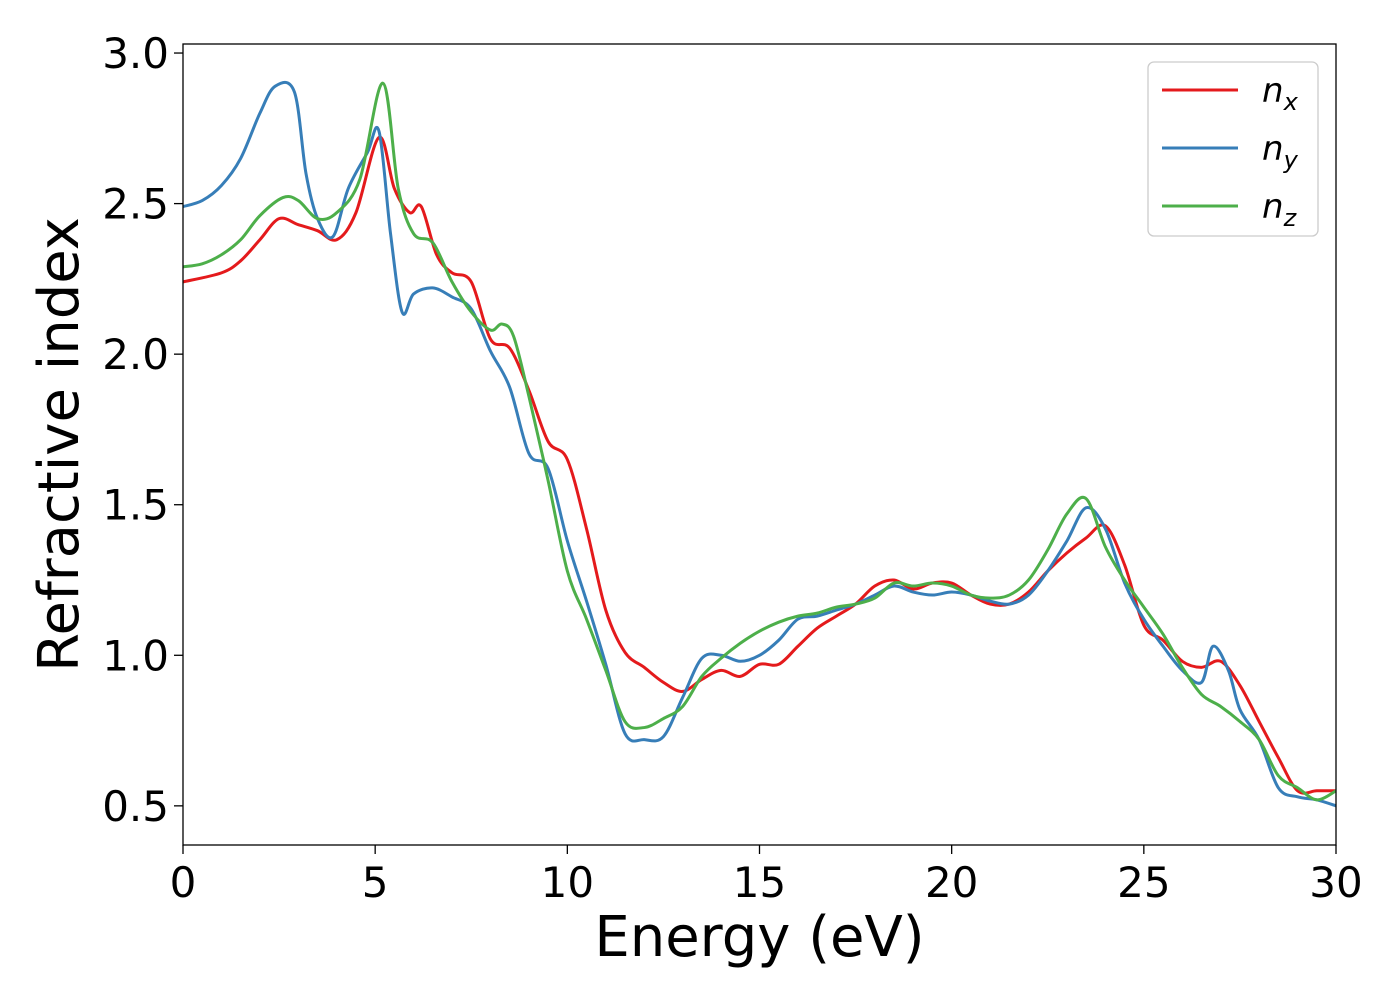  What do you see at coordinates (375, 882) in the screenshot?
I see `x-tick-label: 5` at bounding box center [375, 882].